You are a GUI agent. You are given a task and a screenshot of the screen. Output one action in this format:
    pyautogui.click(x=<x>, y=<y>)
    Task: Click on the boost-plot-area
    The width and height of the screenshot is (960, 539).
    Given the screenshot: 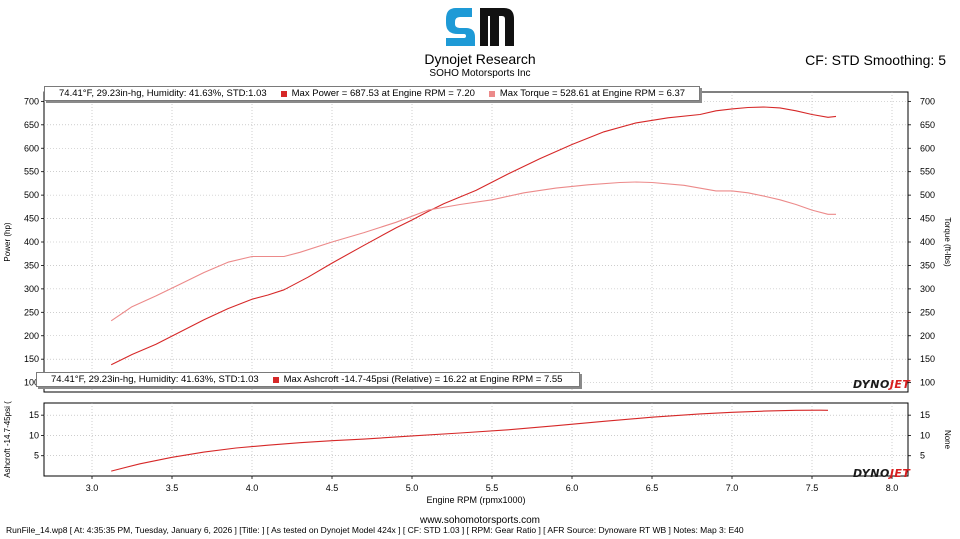 What is the action you would take?
    pyautogui.click(x=476, y=439)
    